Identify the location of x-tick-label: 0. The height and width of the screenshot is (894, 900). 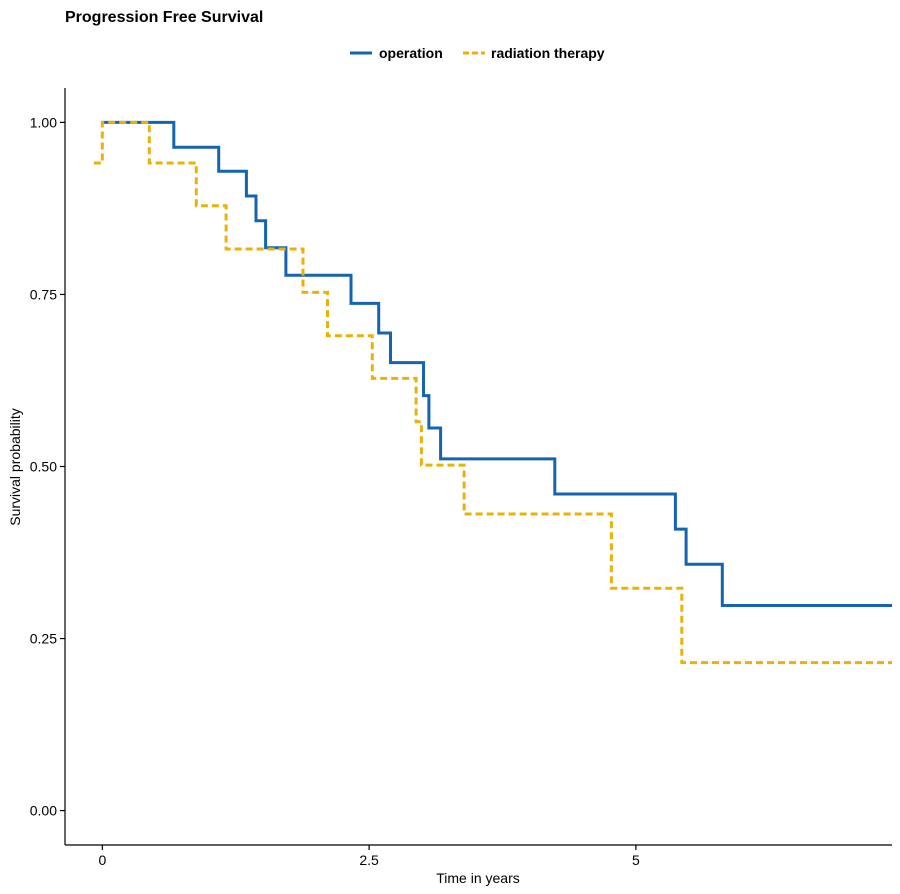
(102, 860).